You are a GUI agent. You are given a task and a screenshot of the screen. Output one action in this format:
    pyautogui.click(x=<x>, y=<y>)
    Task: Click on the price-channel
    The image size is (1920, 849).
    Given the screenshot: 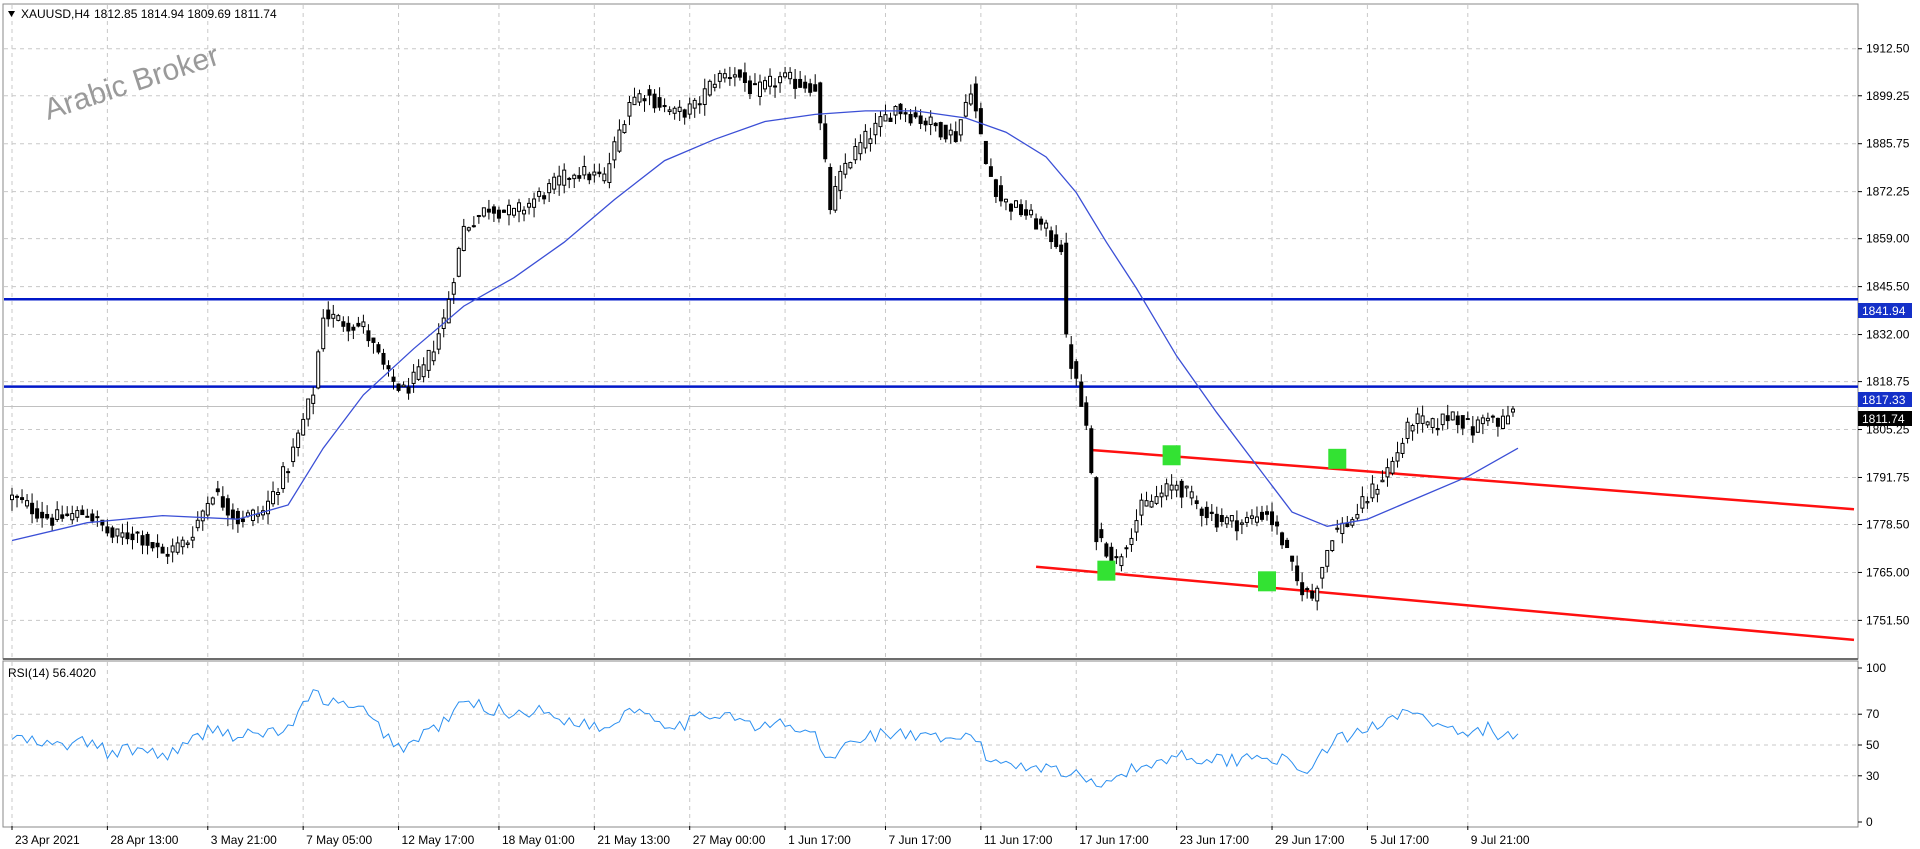 What is the action you would take?
    pyautogui.click(x=1445, y=545)
    